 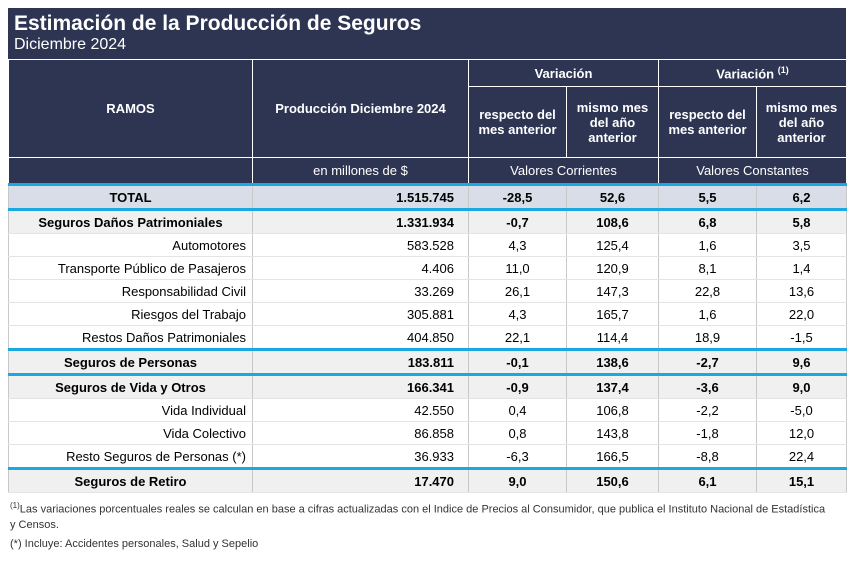 What do you see at coordinates (563, 73) in the screenshot?
I see `header-variacion: Variación` at bounding box center [563, 73].